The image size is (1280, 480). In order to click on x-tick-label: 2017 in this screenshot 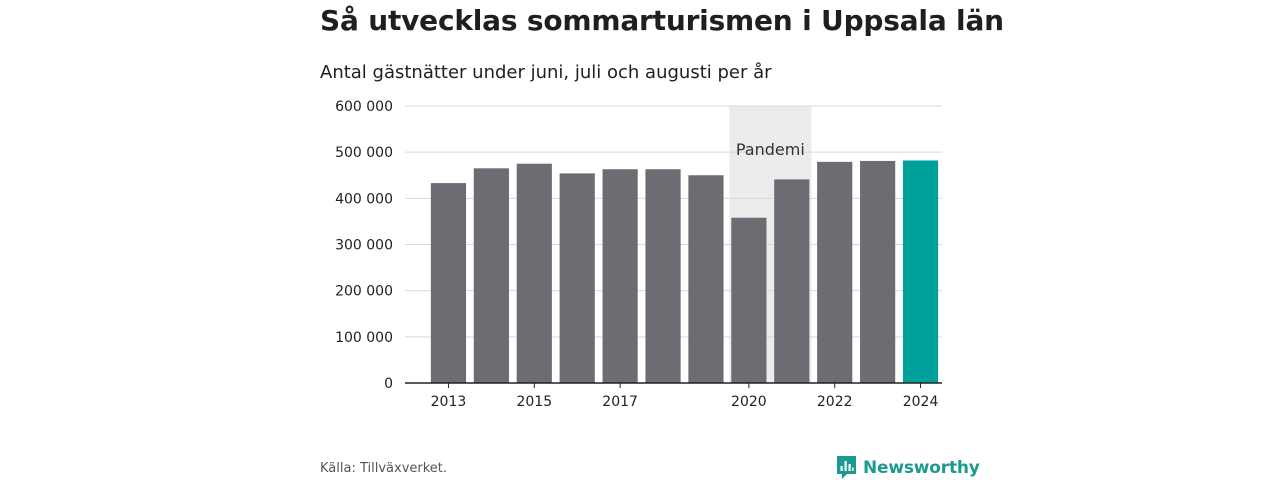, I will do `click(620, 402)`.